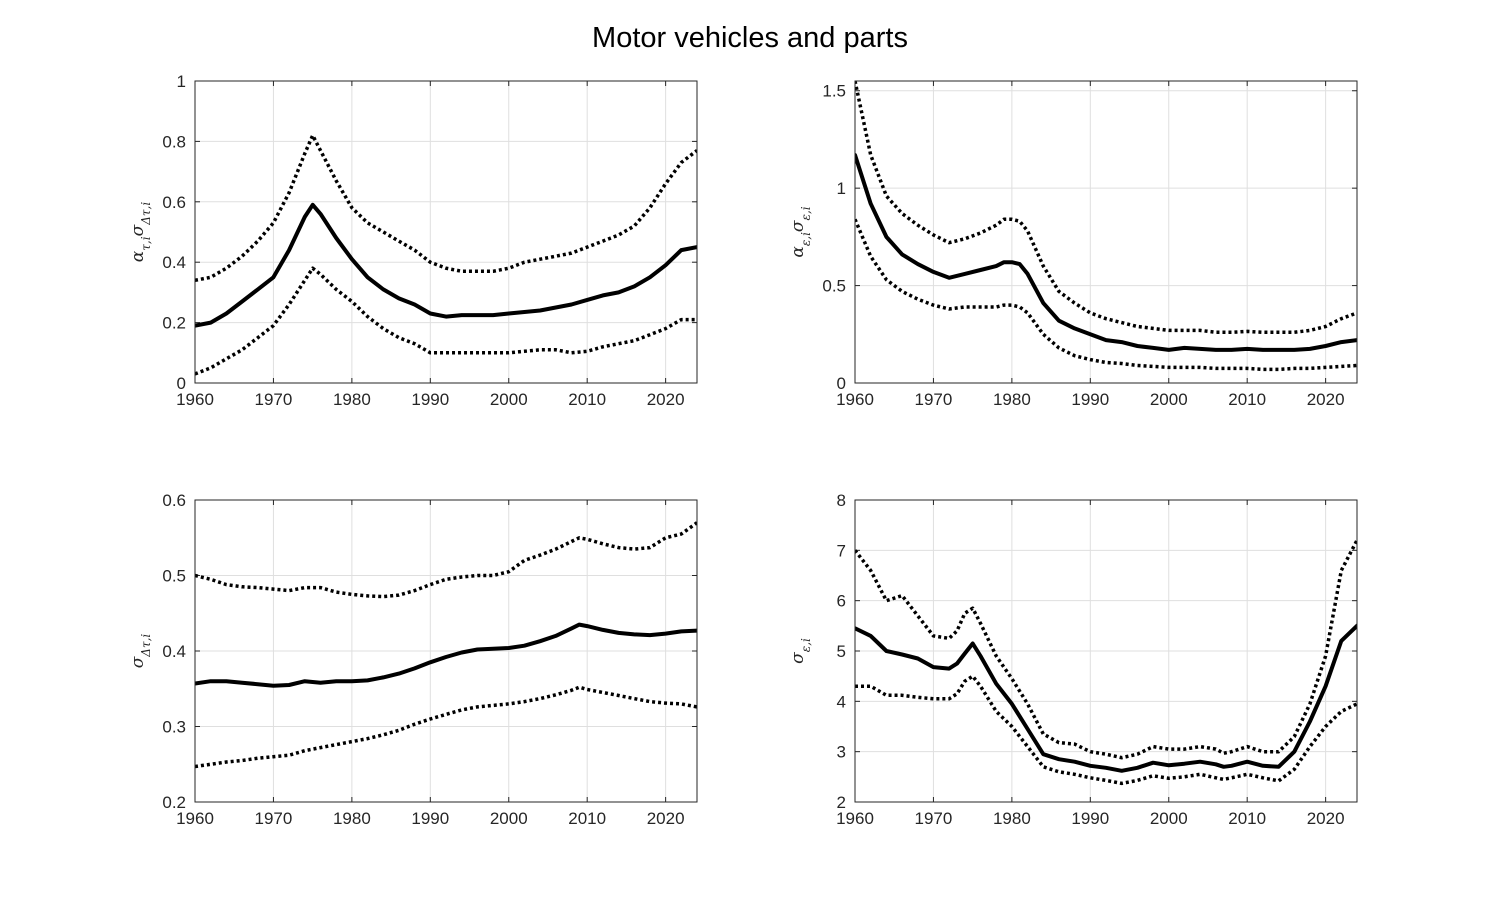  Describe the element at coordinates (174, 727) in the screenshot. I see `y-tick-label: 0.3` at that location.